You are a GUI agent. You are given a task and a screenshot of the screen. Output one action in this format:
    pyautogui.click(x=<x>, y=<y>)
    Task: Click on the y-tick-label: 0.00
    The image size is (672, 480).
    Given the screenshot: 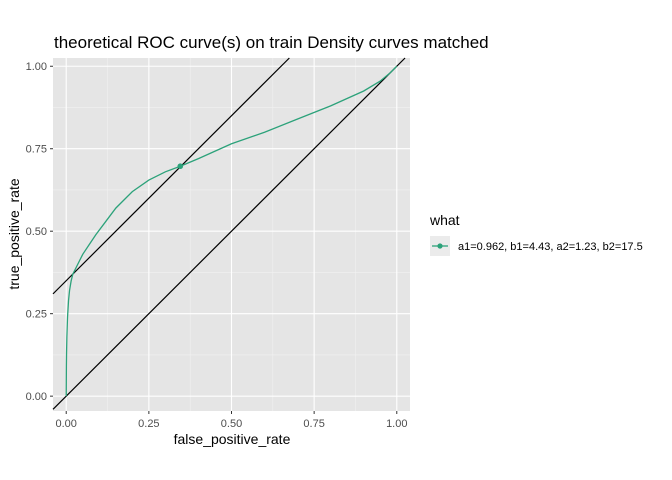 What is the action you would take?
    pyautogui.click(x=36, y=397)
    